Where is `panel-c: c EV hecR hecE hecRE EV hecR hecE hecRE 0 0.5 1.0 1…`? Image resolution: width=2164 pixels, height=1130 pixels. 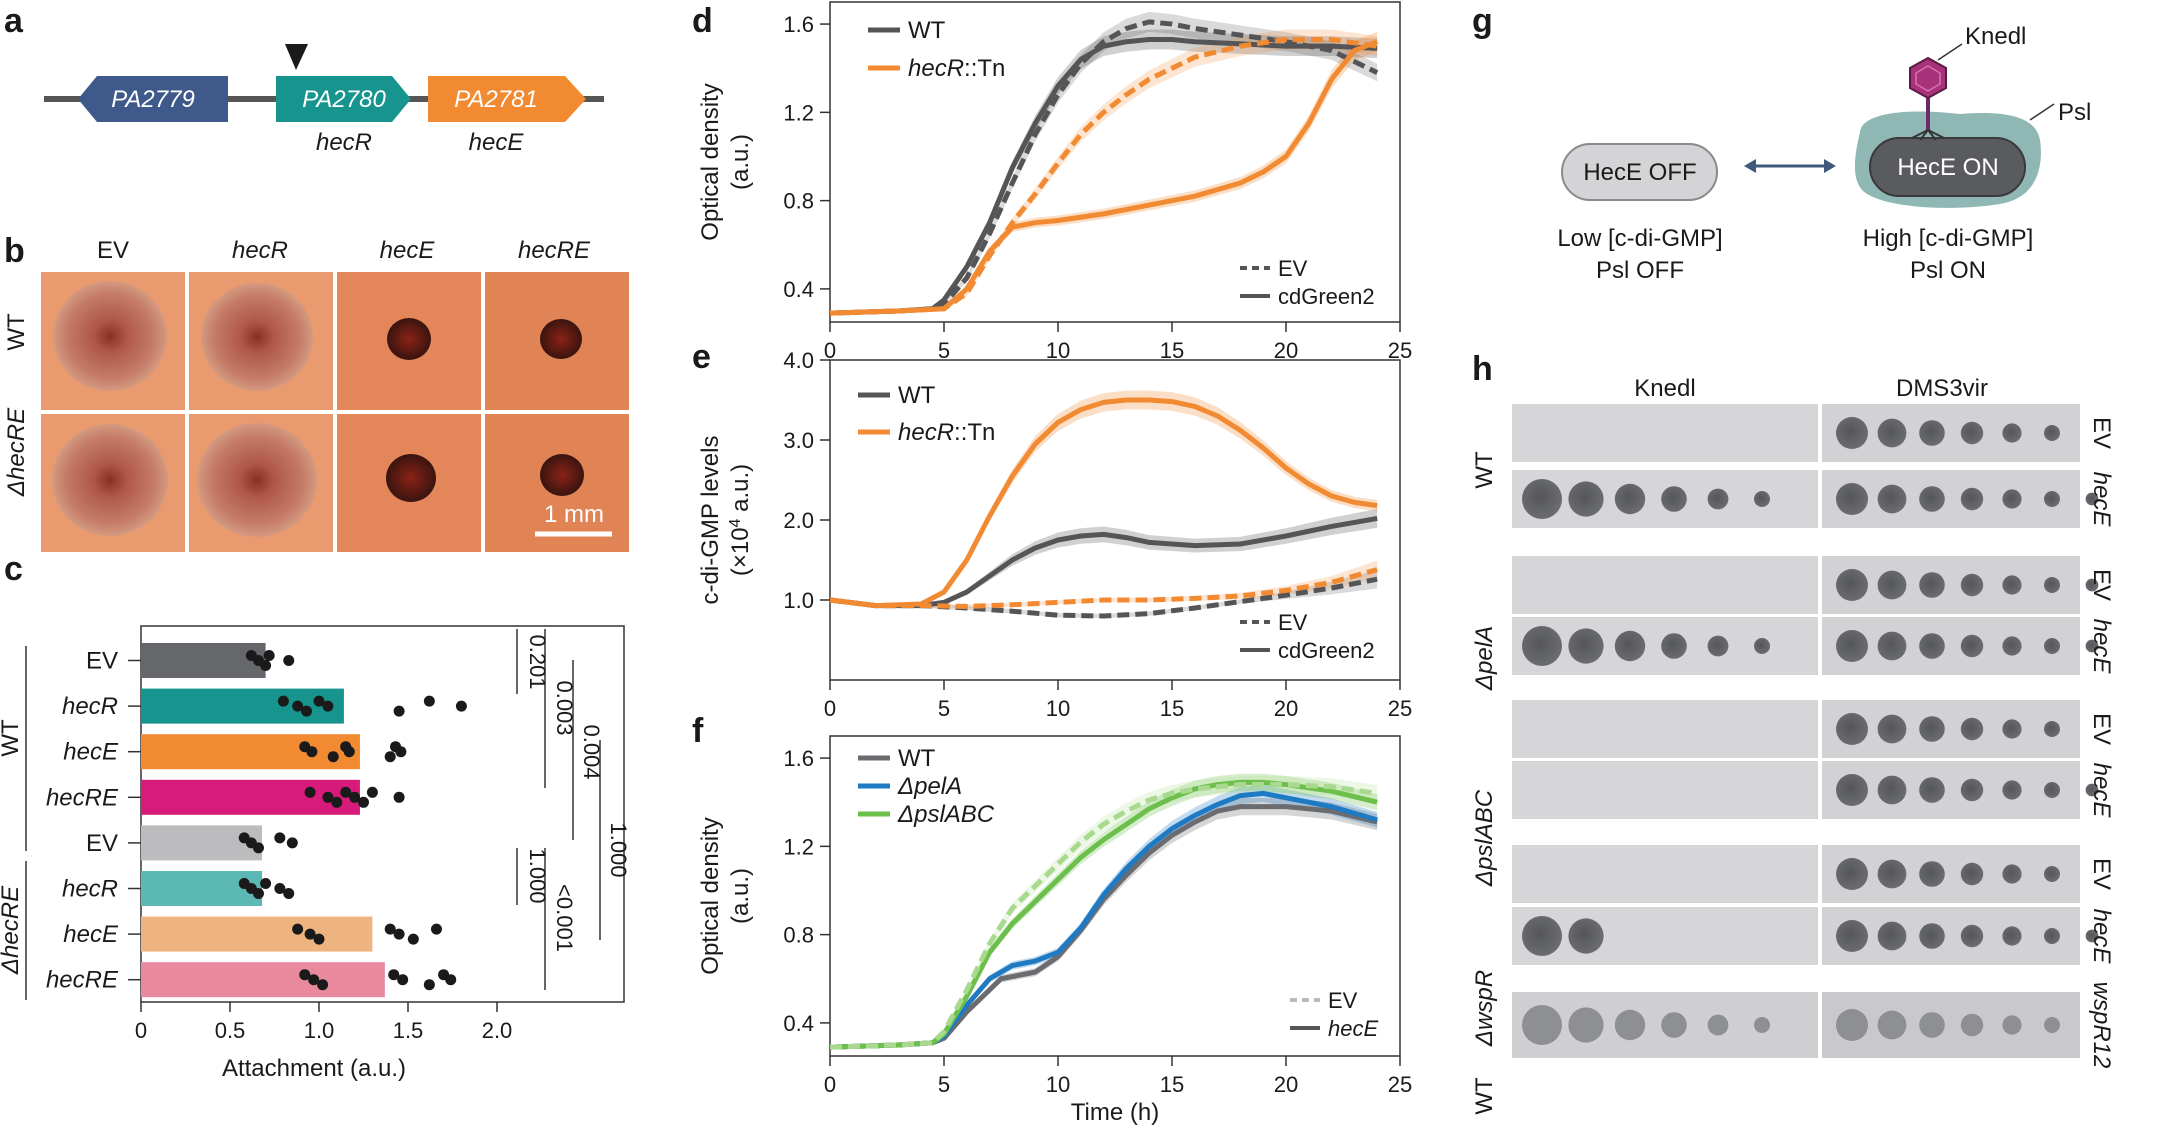
panel-c: c EV hecR hecE hecRE EV hecR hecE hecRE 0 0.5 1.0 1… is located at coordinates (315, 816).